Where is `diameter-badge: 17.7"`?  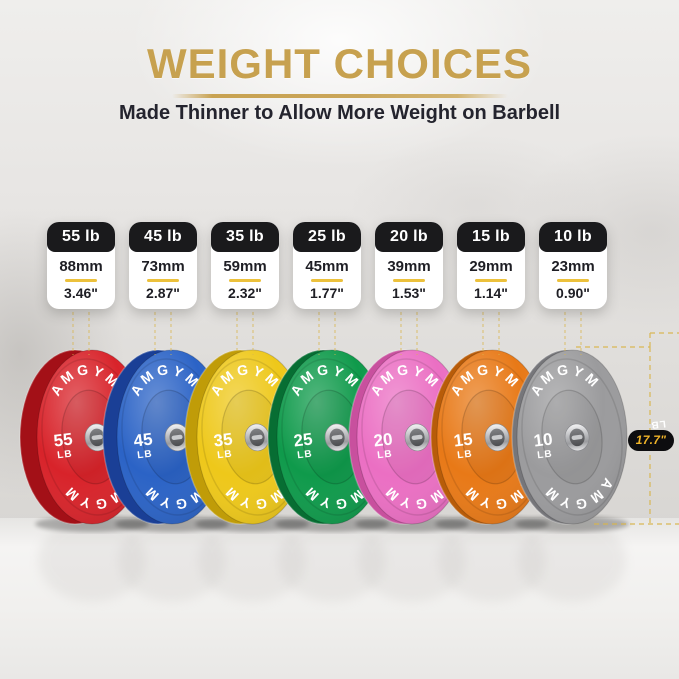 diameter-badge: 17.7" is located at coordinates (651, 440).